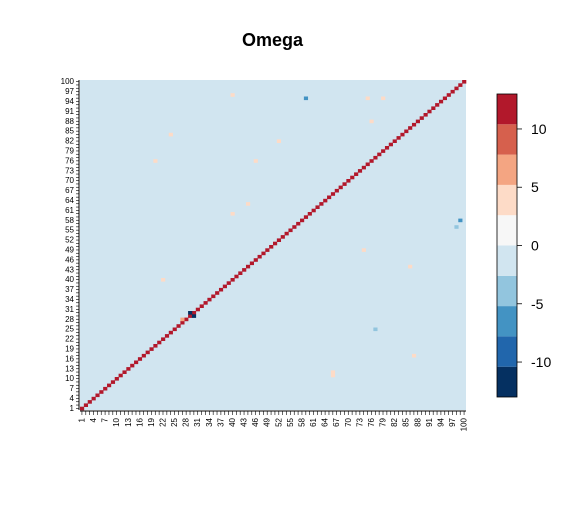  I want to click on x-tick-label: 1, so click(81, 419).